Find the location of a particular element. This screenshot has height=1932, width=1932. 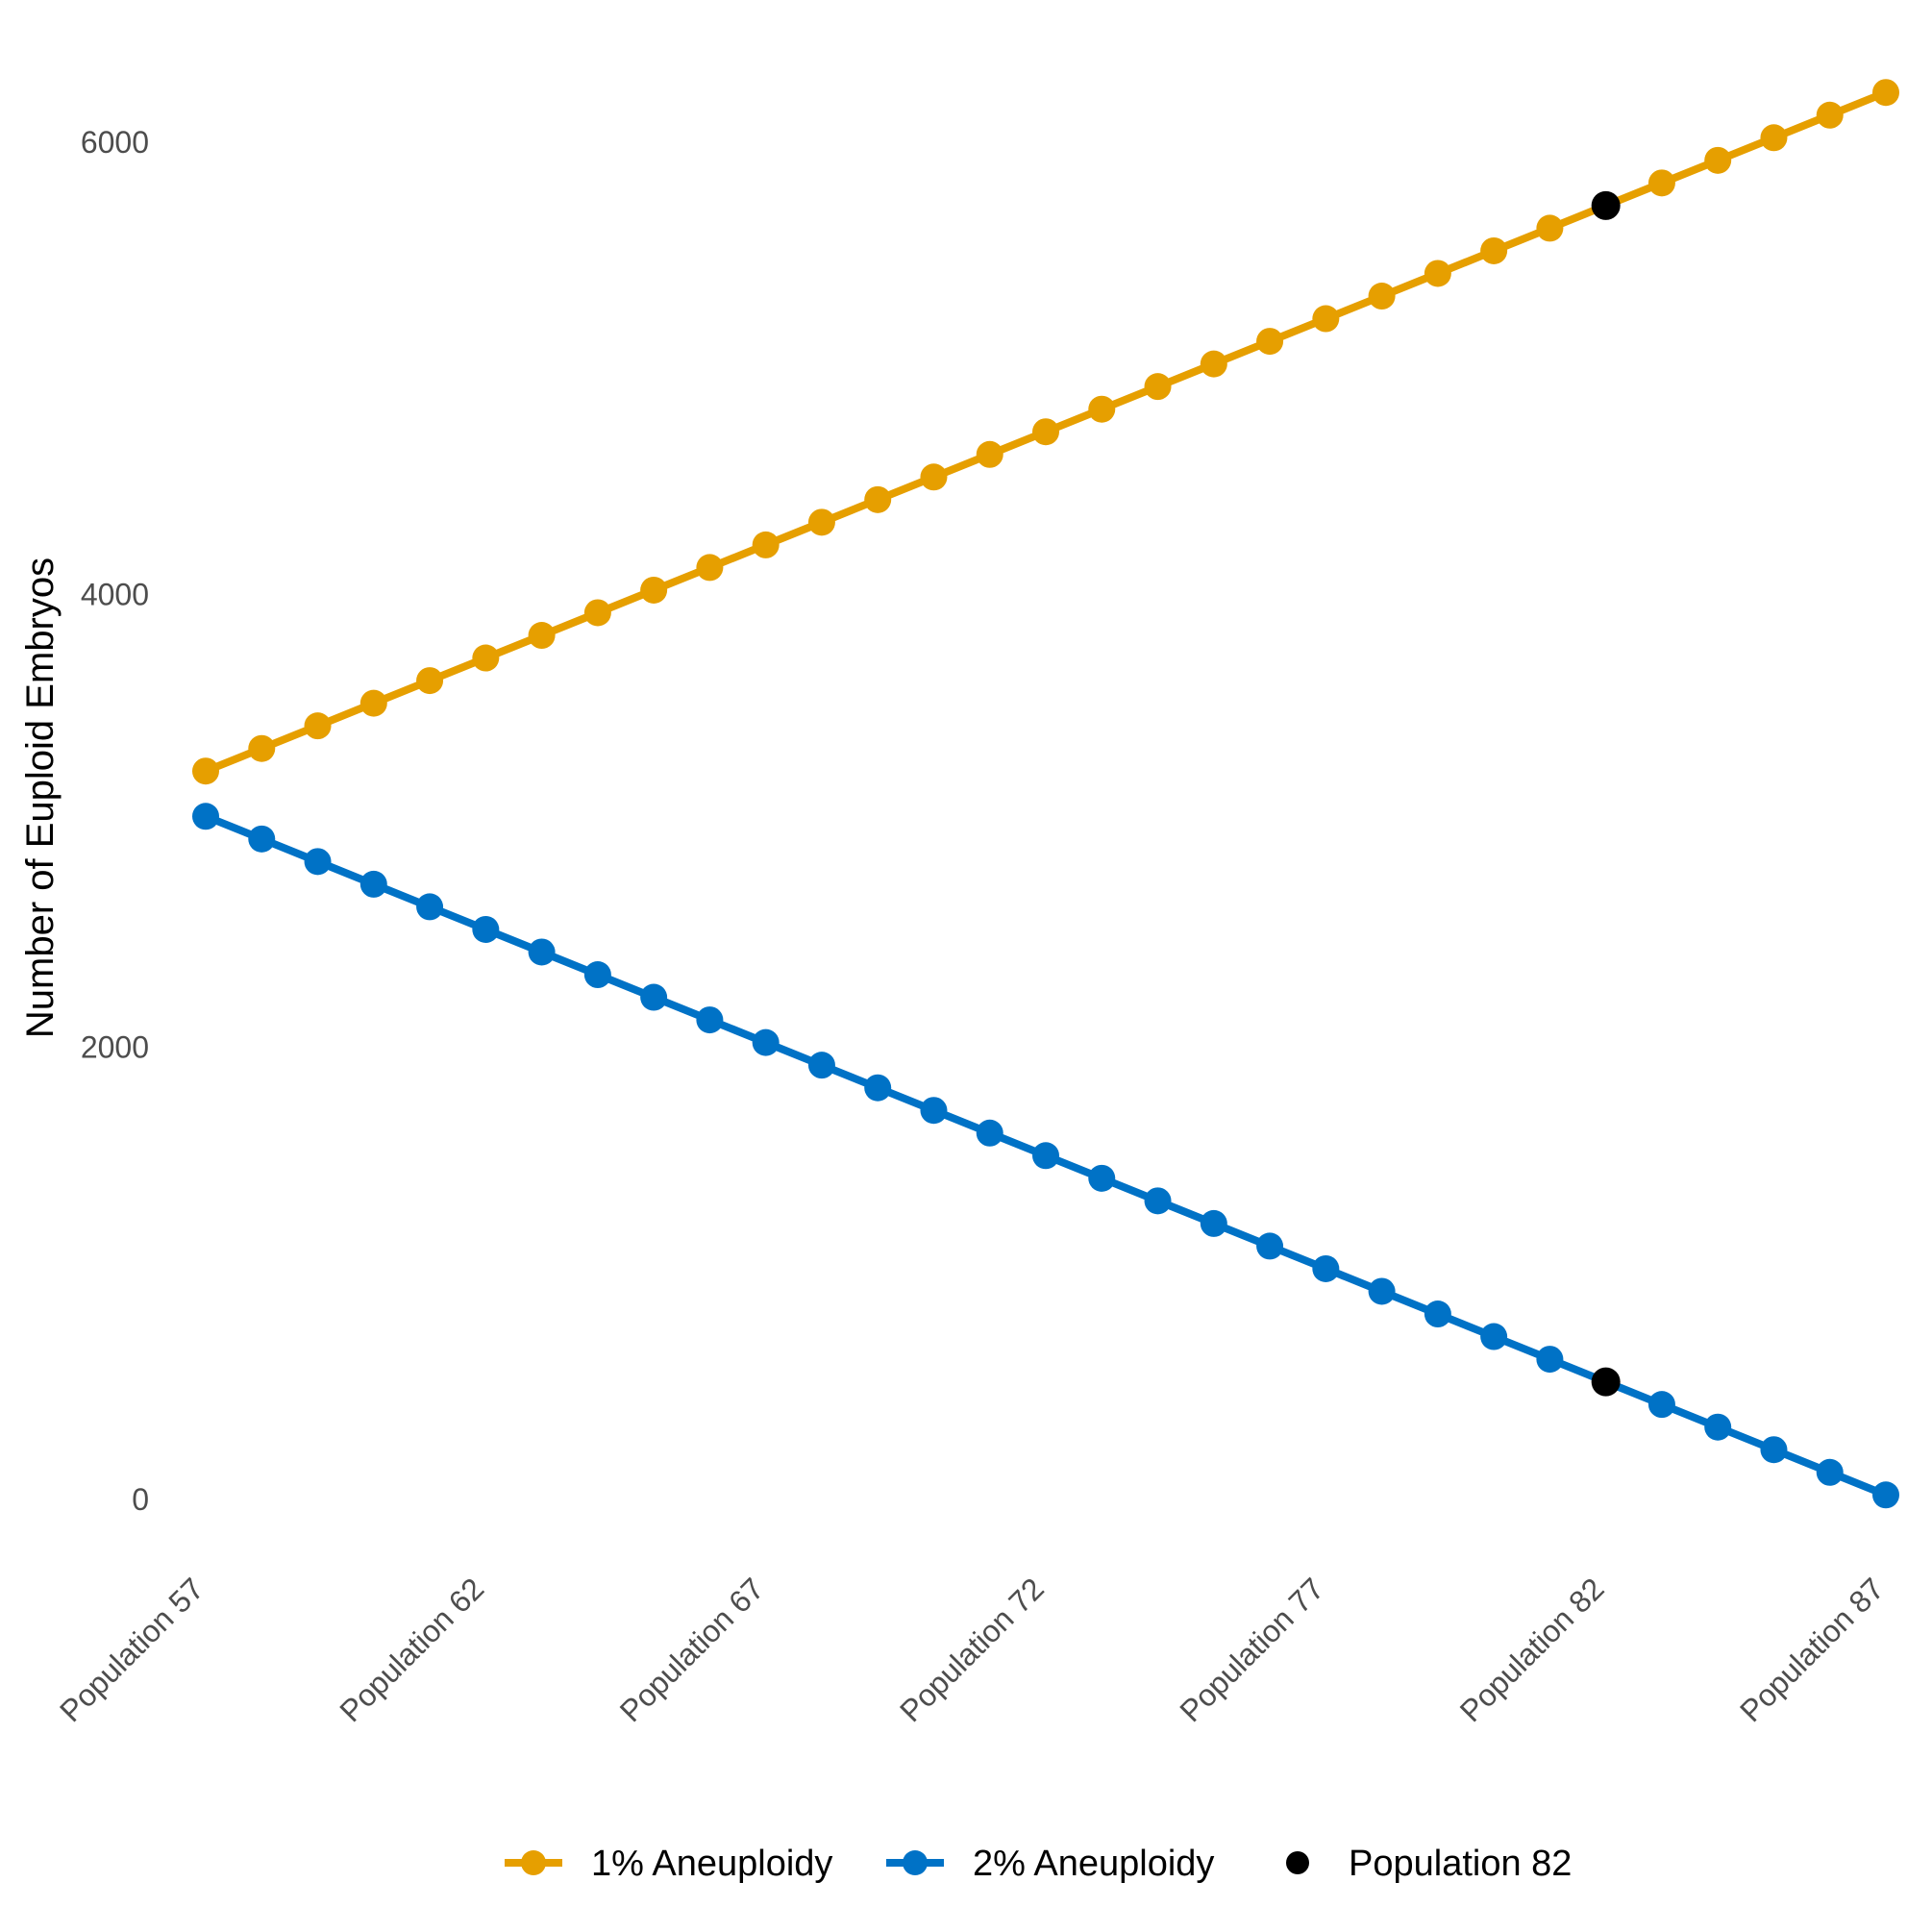

legend-label: 1% Aneuploidy is located at coordinates (712, 1864).